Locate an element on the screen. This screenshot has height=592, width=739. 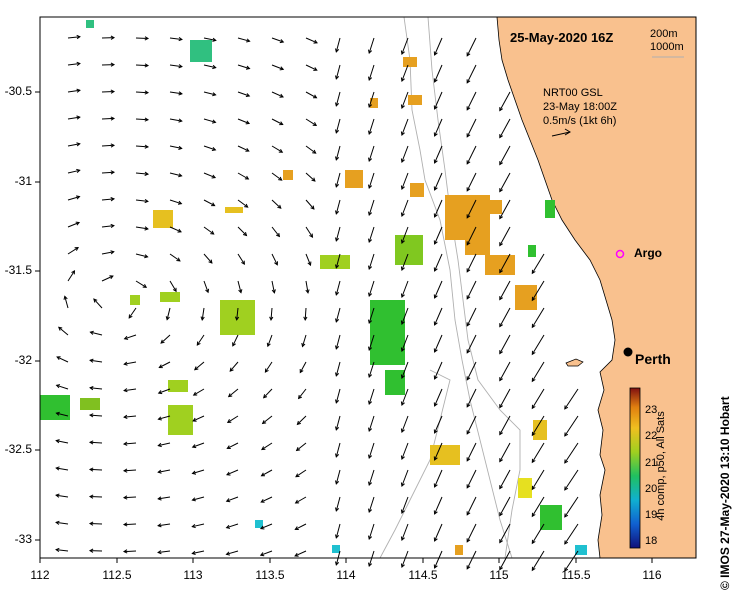
x-tick-label: 115 is located at coordinates (499, 575).